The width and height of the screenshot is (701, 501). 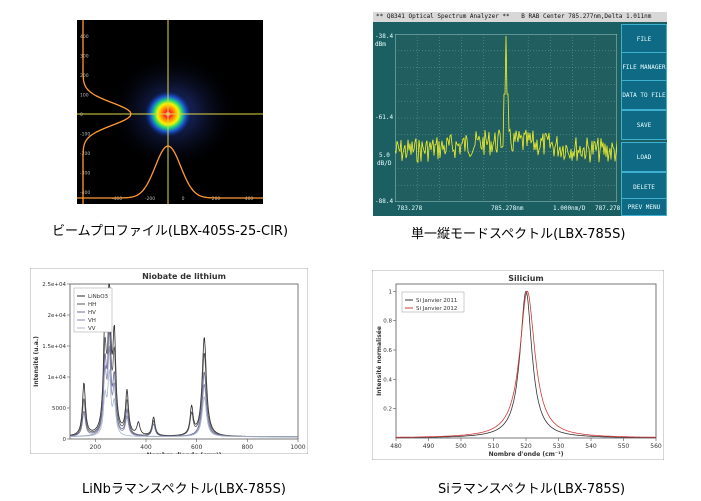 I want to click on beam-y-tick-label: 100, so click(x=84, y=96).